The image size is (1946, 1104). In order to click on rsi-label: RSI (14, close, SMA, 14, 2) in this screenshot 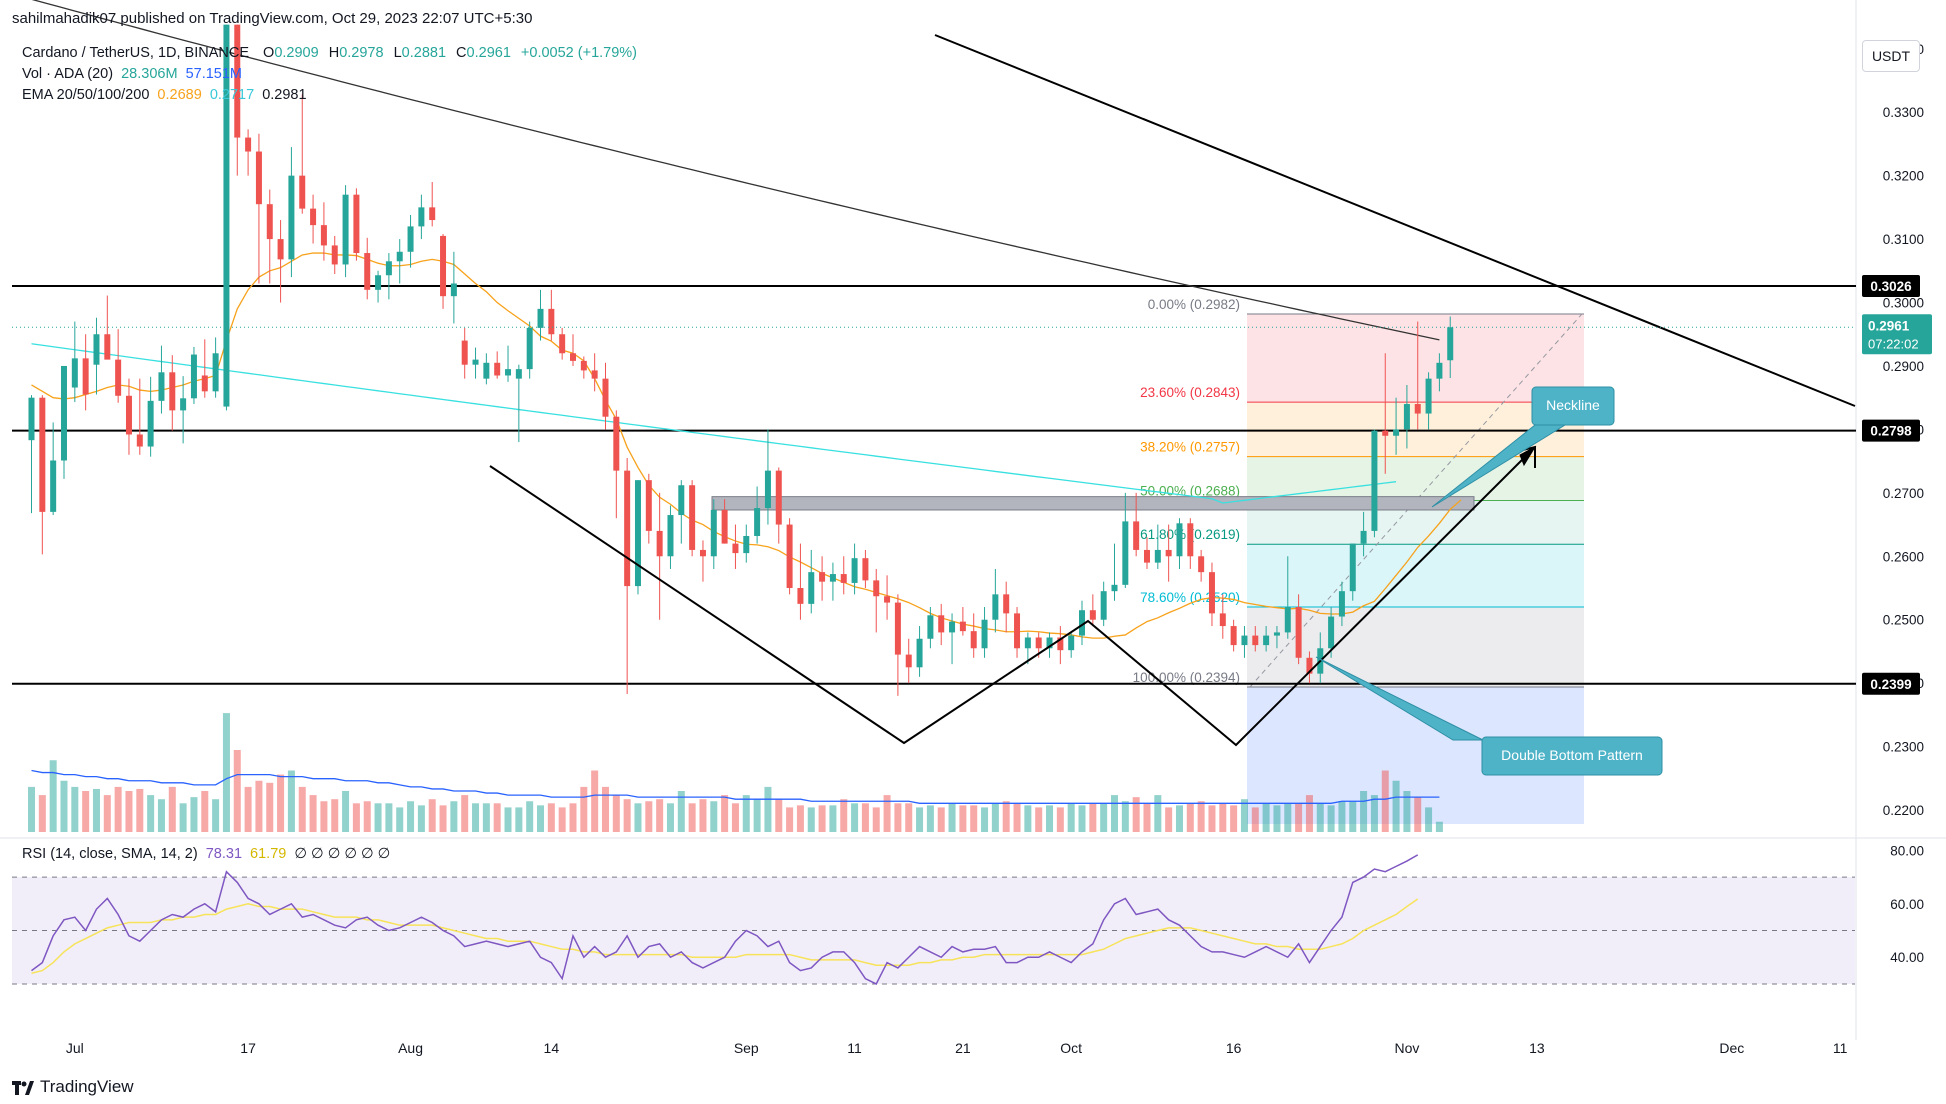, I will do `click(110, 854)`.